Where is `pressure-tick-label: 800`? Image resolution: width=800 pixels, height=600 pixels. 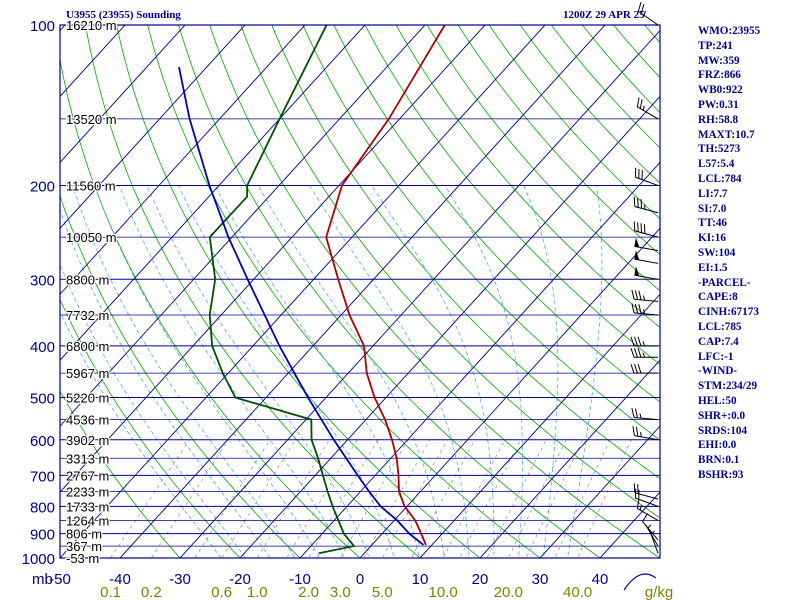 pressure-tick-label: 800 is located at coordinates (42, 507).